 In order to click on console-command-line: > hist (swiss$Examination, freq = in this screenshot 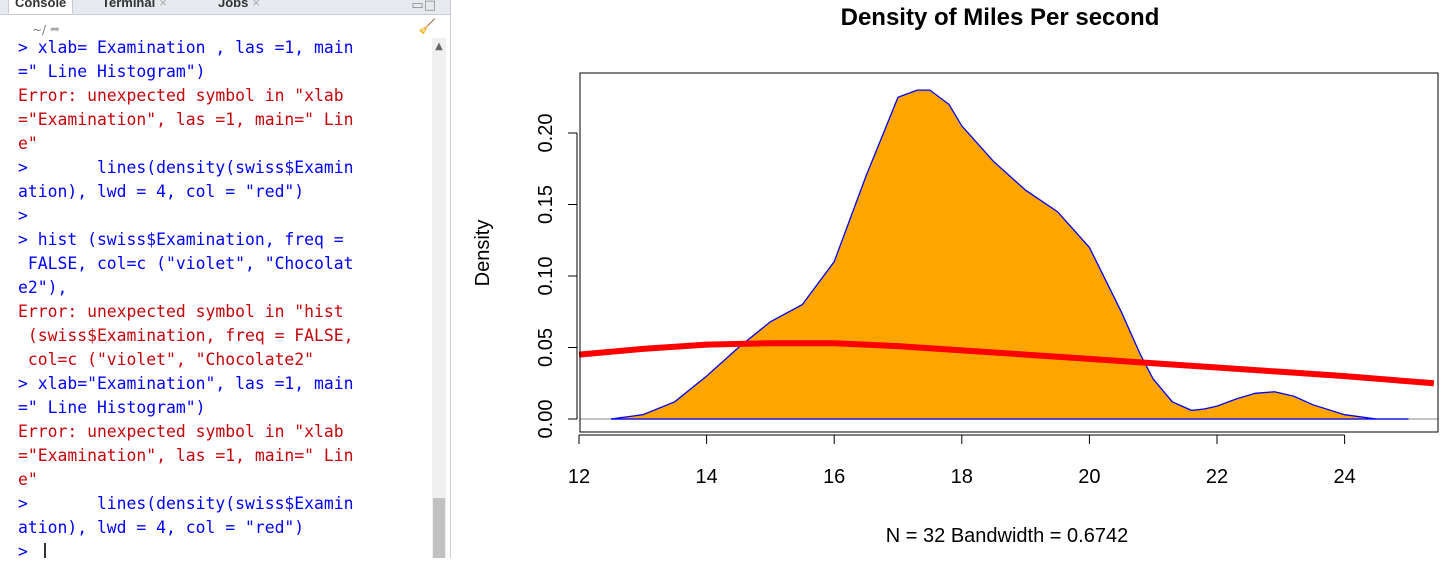, I will do `click(181, 239)`.